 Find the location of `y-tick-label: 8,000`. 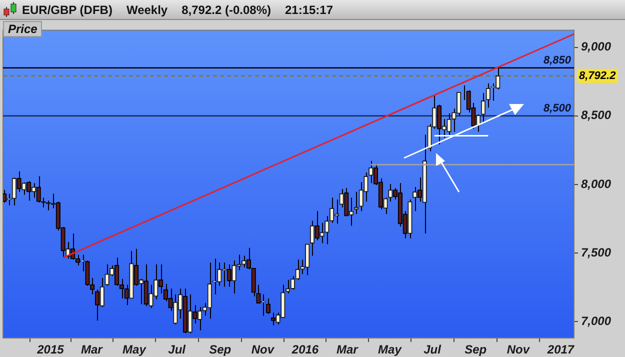

y-tick-label: 8,000 is located at coordinates (596, 183).